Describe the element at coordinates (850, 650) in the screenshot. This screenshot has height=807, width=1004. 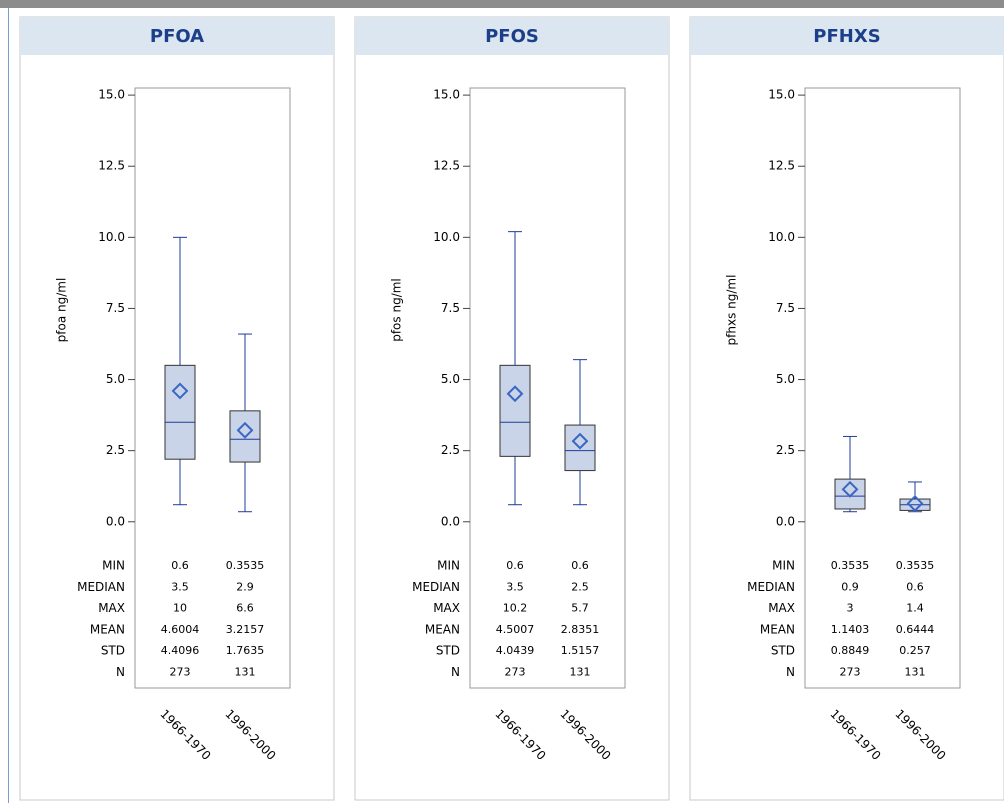
I see `stat-value: 0.8849` at that location.